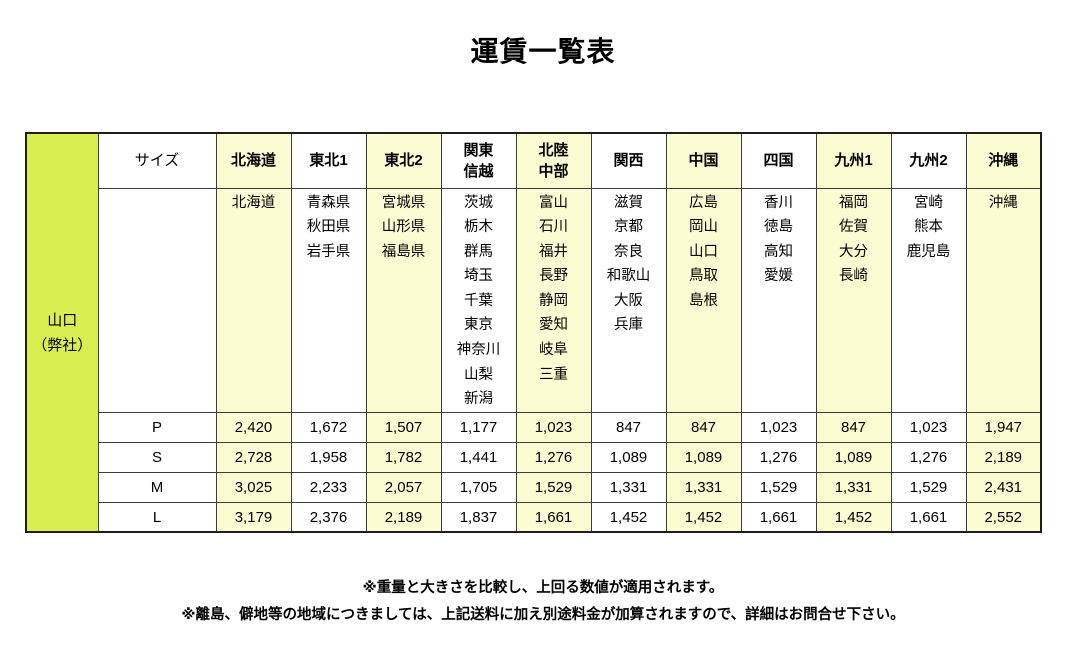 Image resolution: width=1086 pixels, height=667 pixels. What do you see at coordinates (928, 300) in the screenshot?
I see `prefecture-list-10: 宮崎 熊本 鹿児島` at bounding box center [928, 300].